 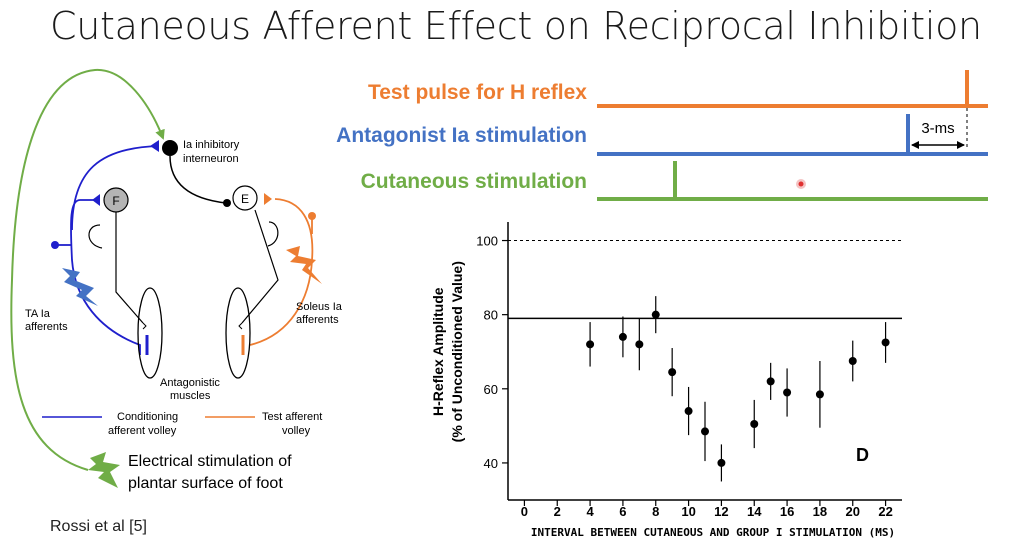 I want to click on legend-test-label-1: Test afferent, so click(x=292, y=417).